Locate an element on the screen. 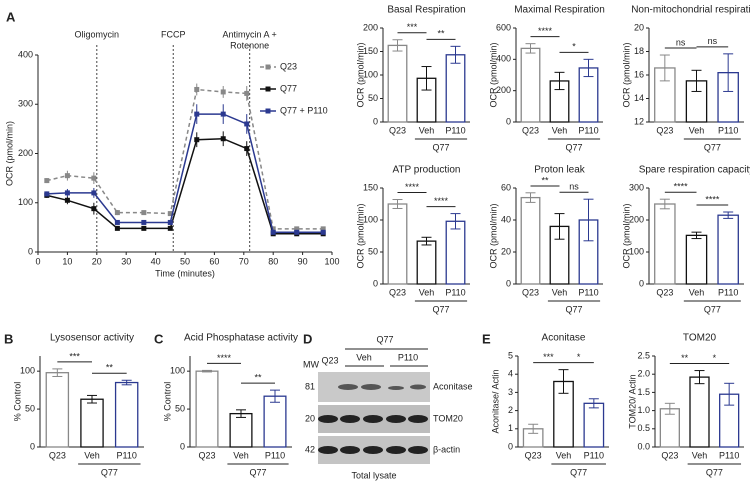 The width and height of the screenshot is (750, 485). y-axis-label: % Control is located at coordinates (17, 402).